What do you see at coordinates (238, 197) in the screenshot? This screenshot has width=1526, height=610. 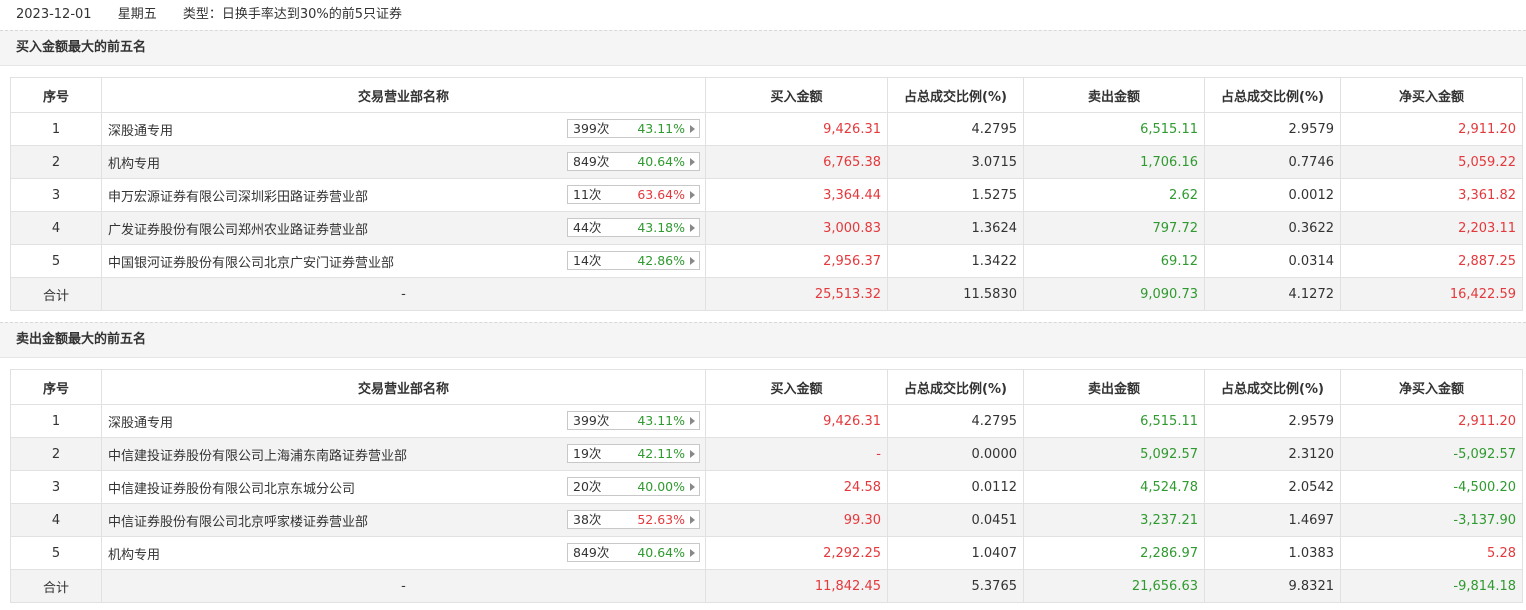 I see `branch-name-link: 申万宏源证券有限公司深圳彩田路证券营业部` at bounding box center [238, 197].